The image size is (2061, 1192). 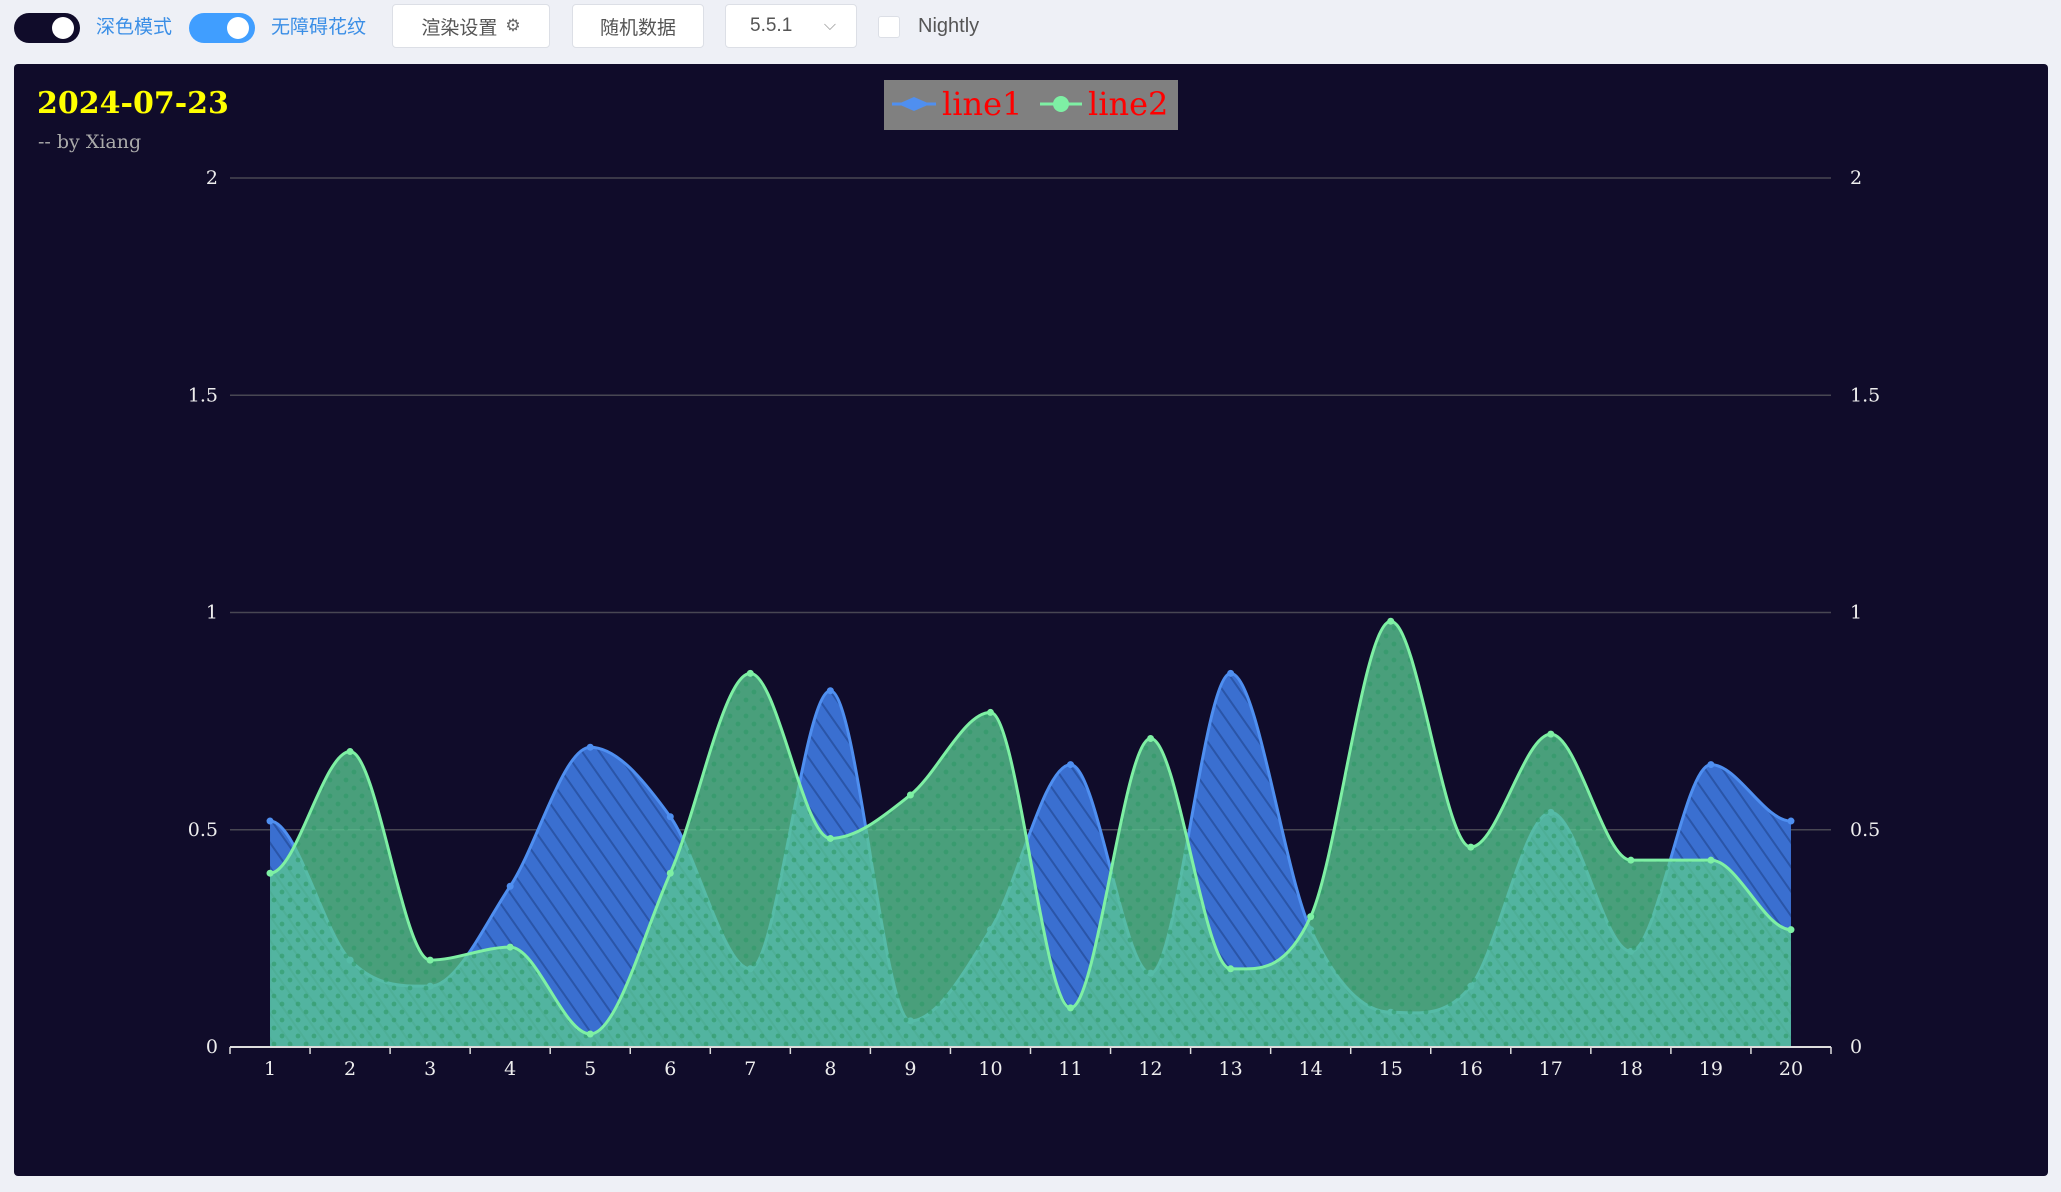 What do you see at coordinates (133, 103) in the screenshot?
I see `chart-title: 2024-07-23` at bounding box center [133, 103].